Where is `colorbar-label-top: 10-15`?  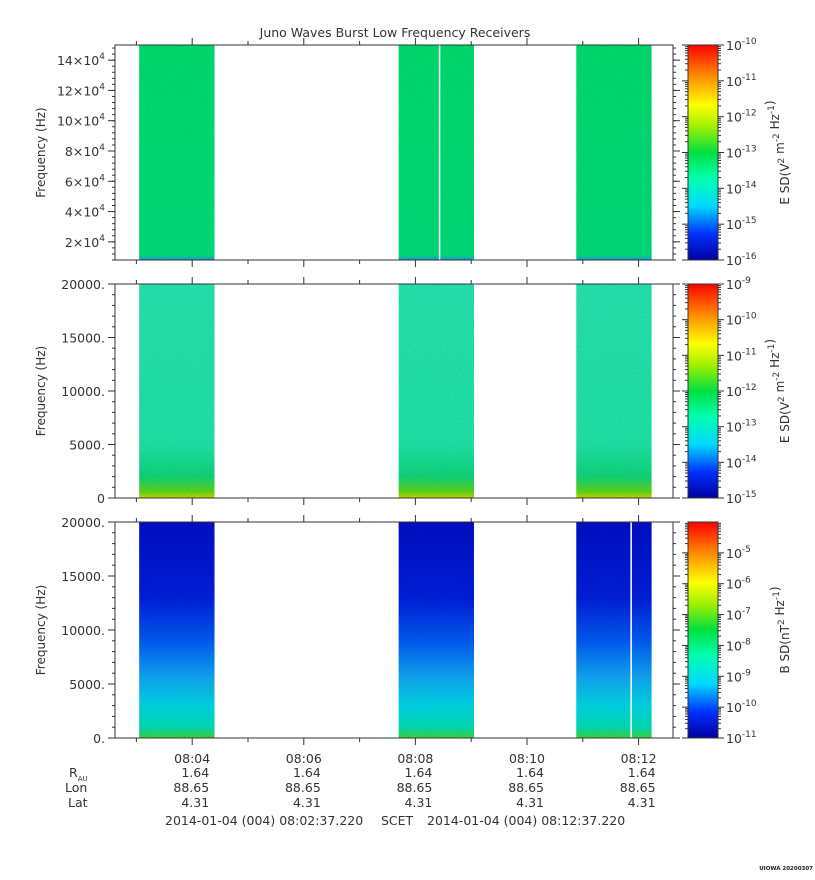
colorbar-label-top: 10-15 is located at coordinates (741, 224).